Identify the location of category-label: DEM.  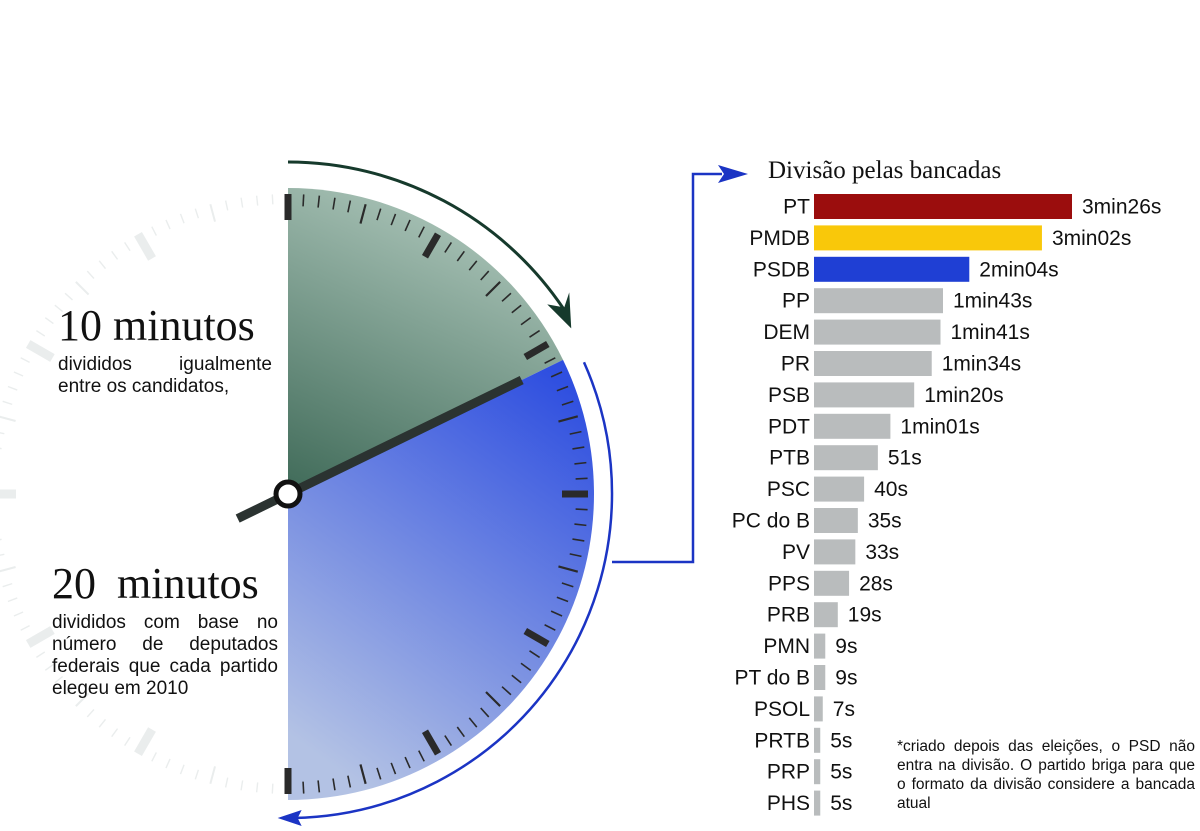
(786, 332).